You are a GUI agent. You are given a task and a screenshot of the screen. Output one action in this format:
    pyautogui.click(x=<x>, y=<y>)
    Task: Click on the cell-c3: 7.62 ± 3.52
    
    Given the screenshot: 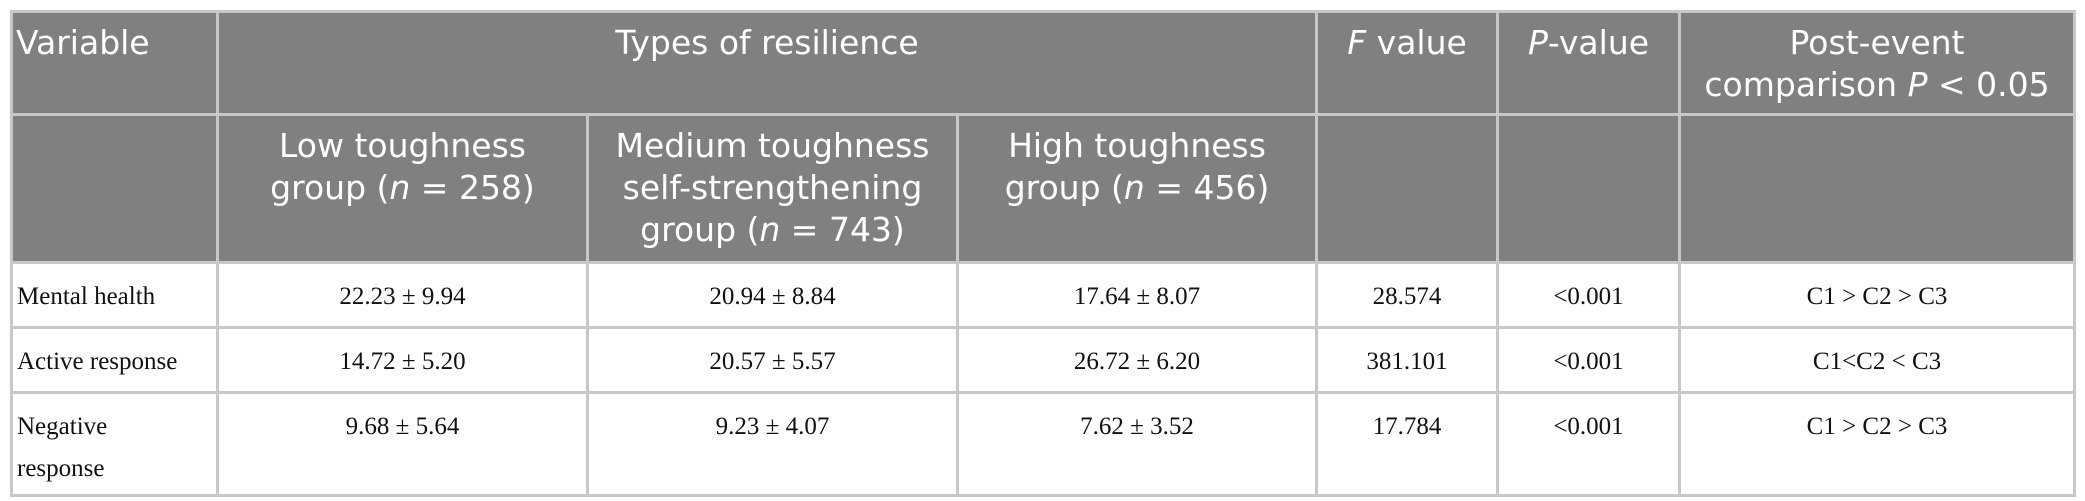 What is the action you would take?
    pyautogui.click(x=1137, y=444)
    